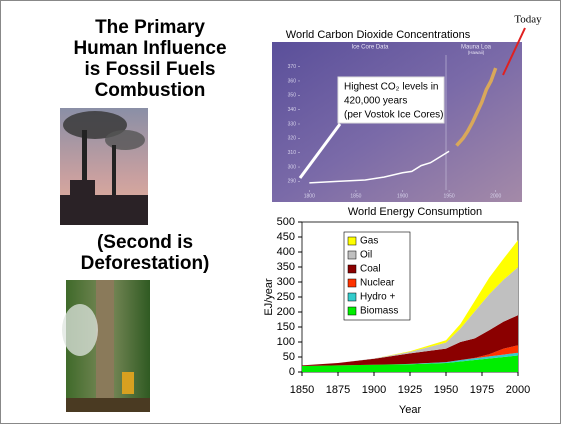 The height and width of the screenshot is (424, 561). I want to click on y-tick-label: 370, so click(292, 67).